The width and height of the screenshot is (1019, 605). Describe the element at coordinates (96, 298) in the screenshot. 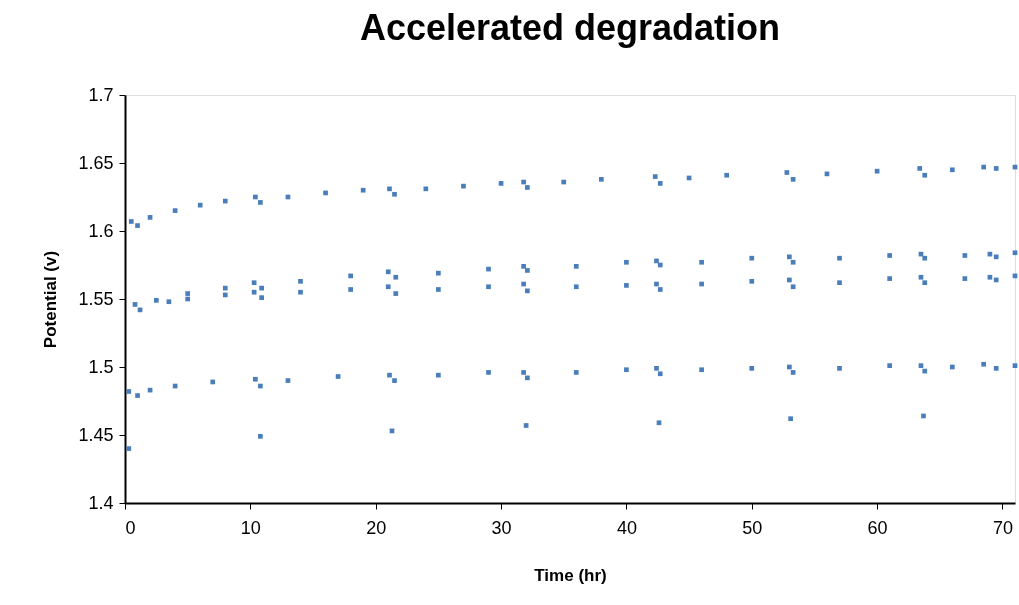

I see `y-tick-label: 1.55` at that location.